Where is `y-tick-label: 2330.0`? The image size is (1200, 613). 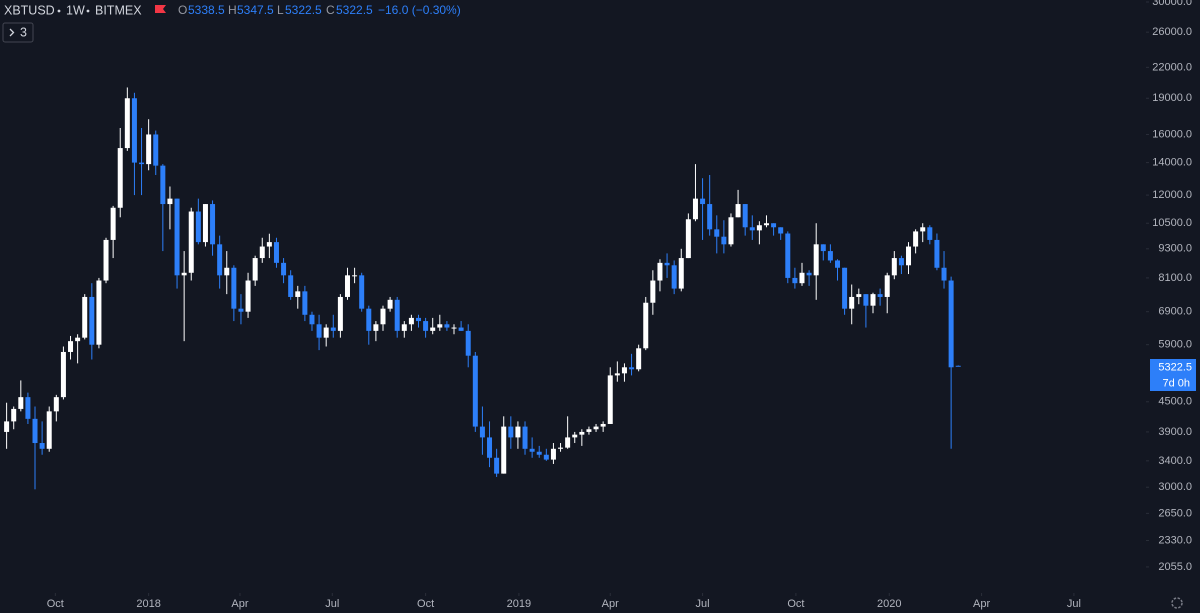 y-tick-label: 2330.0 is located at coordinates (1175, 540).